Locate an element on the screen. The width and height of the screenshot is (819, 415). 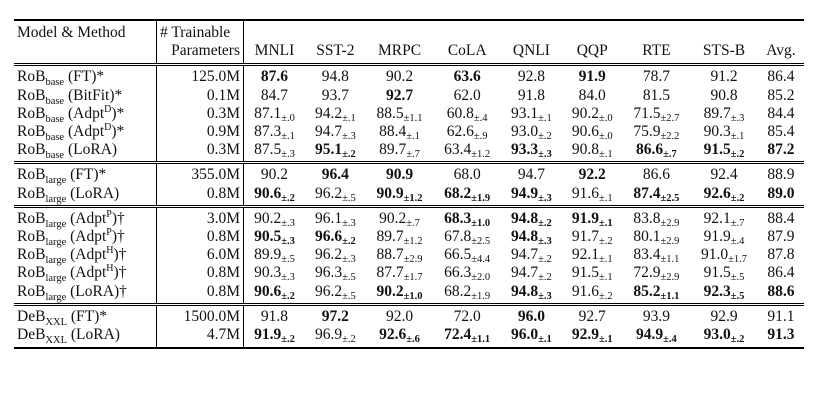
score: 92.1 is located at coordinates (717, 218).